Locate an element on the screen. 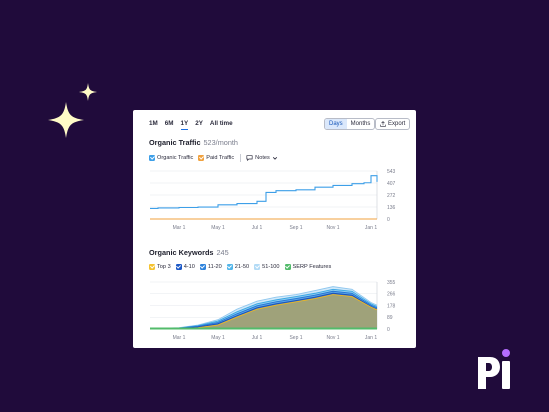  keywords-y-tick: 355 is located at coordinates (391, 283).